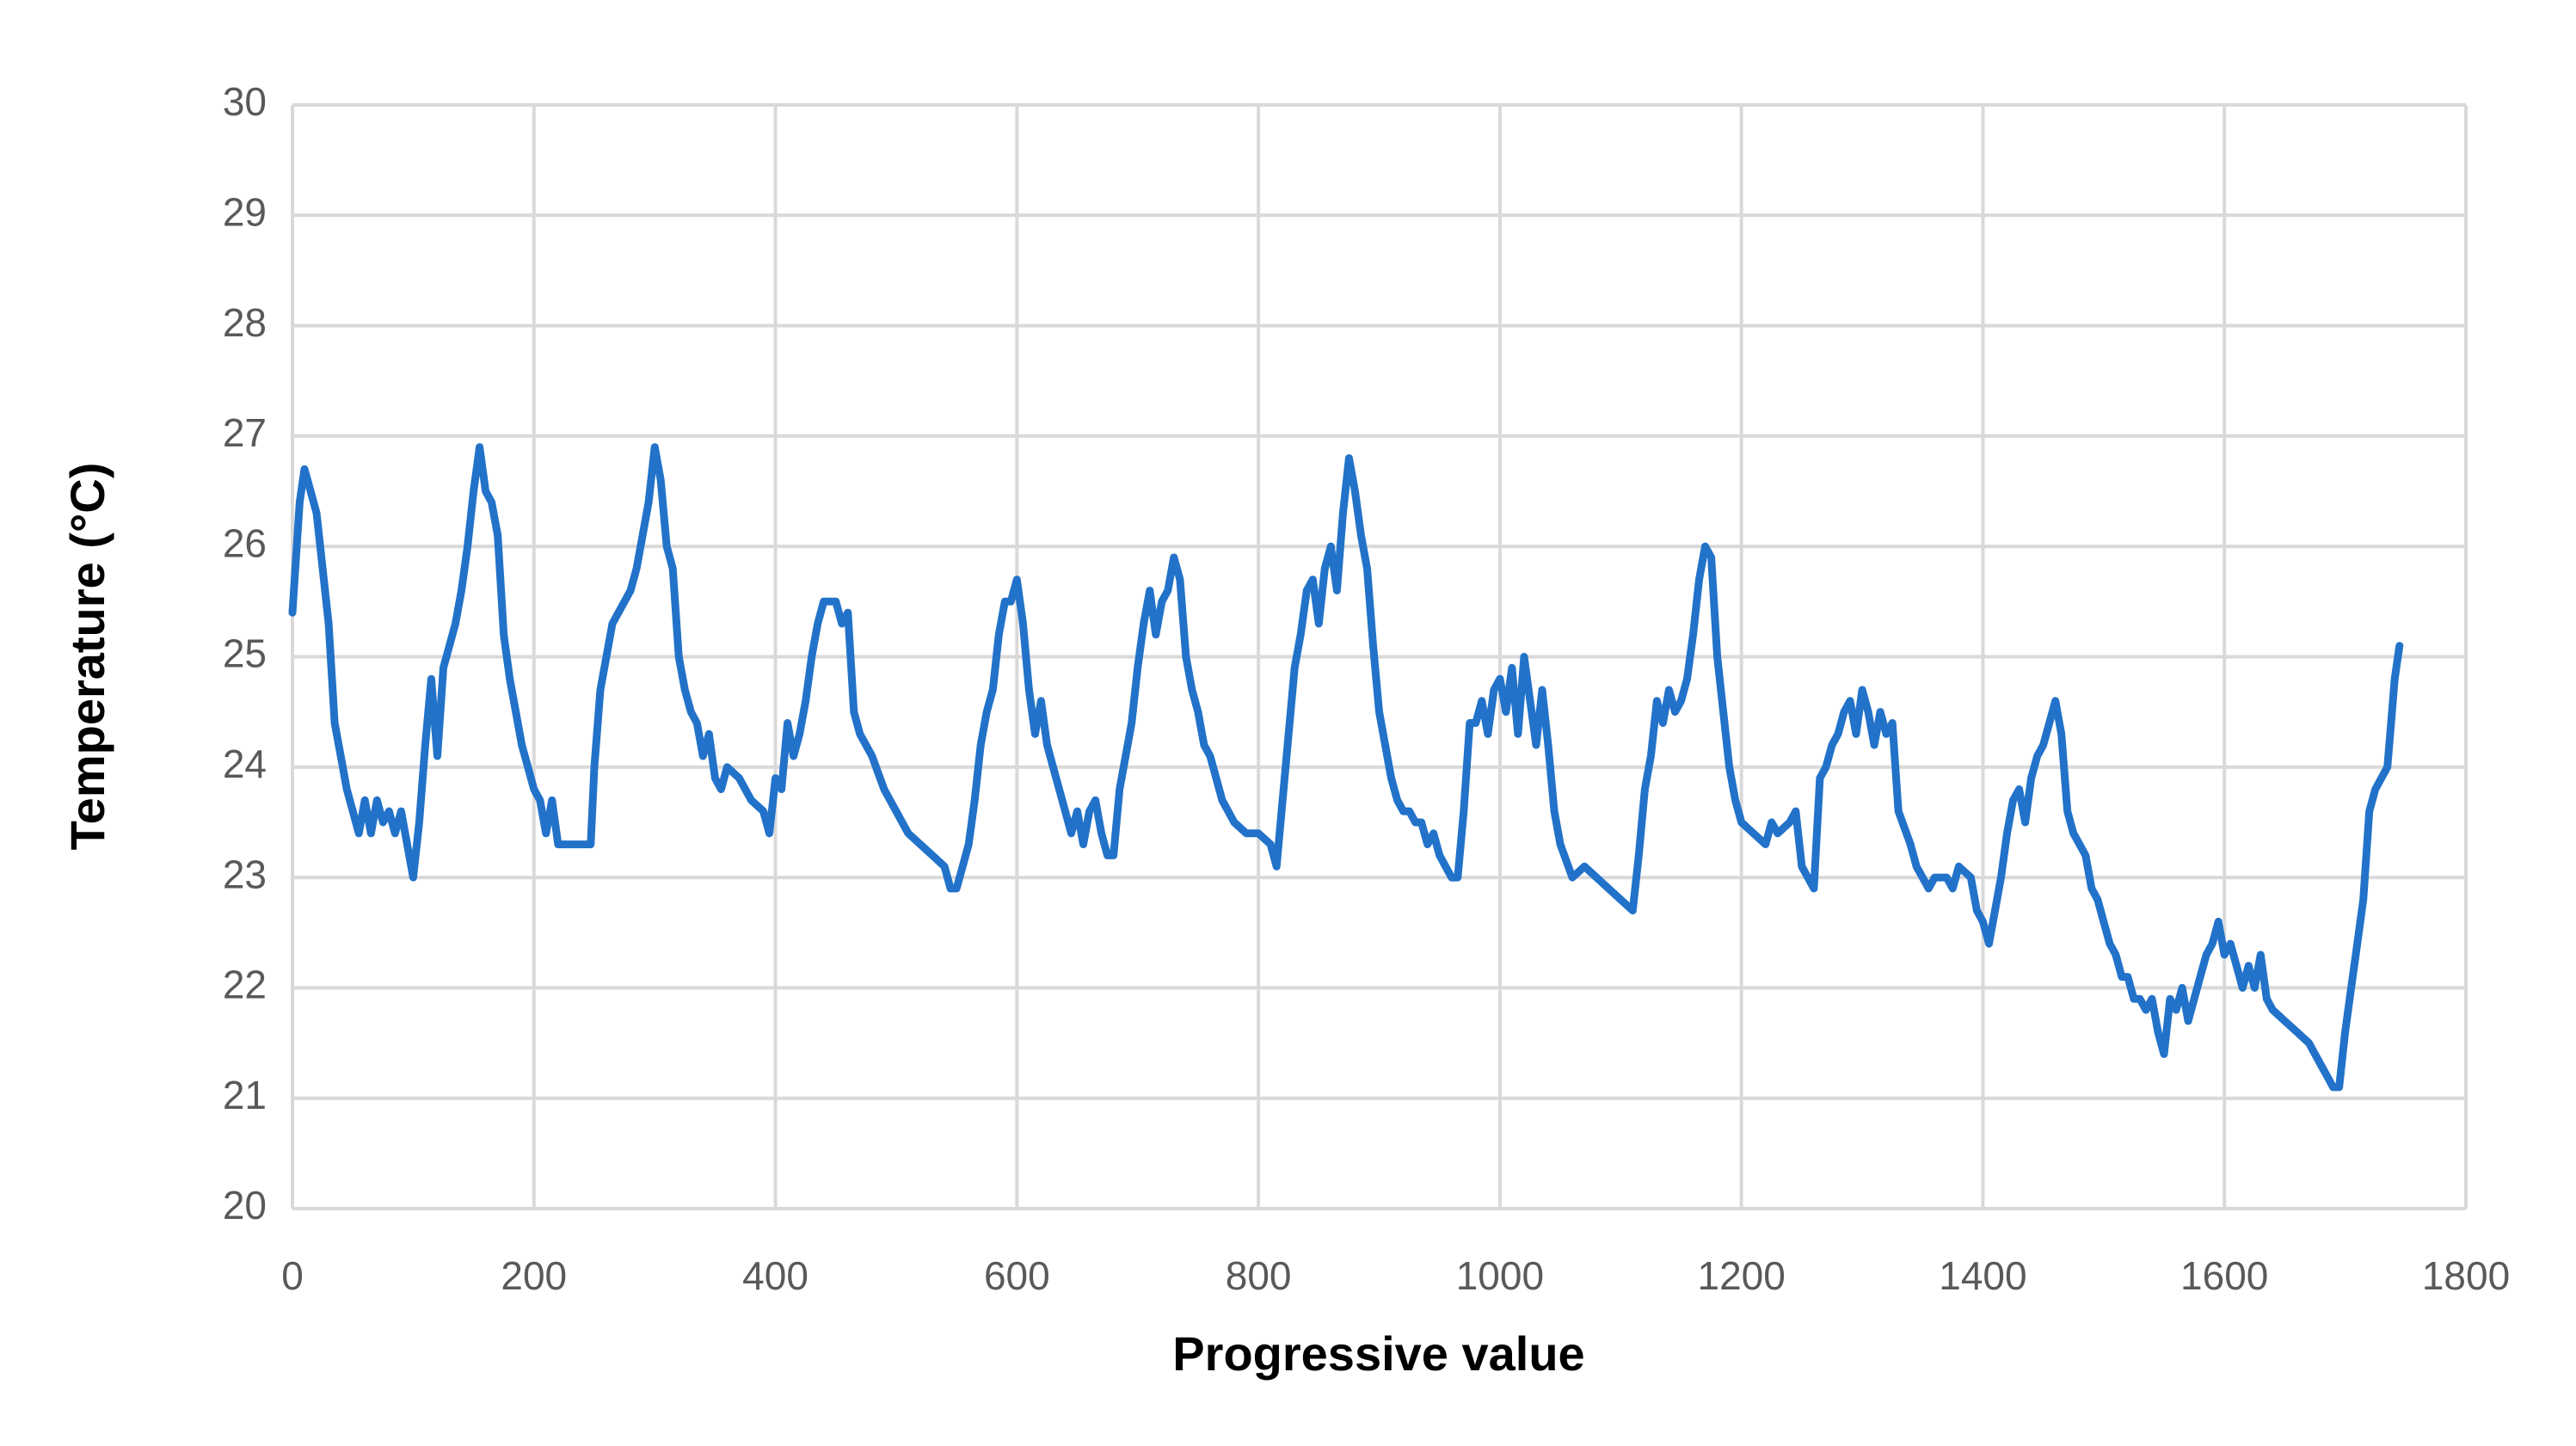  I want to click on y-tick-label: 25, so click(245, 653).